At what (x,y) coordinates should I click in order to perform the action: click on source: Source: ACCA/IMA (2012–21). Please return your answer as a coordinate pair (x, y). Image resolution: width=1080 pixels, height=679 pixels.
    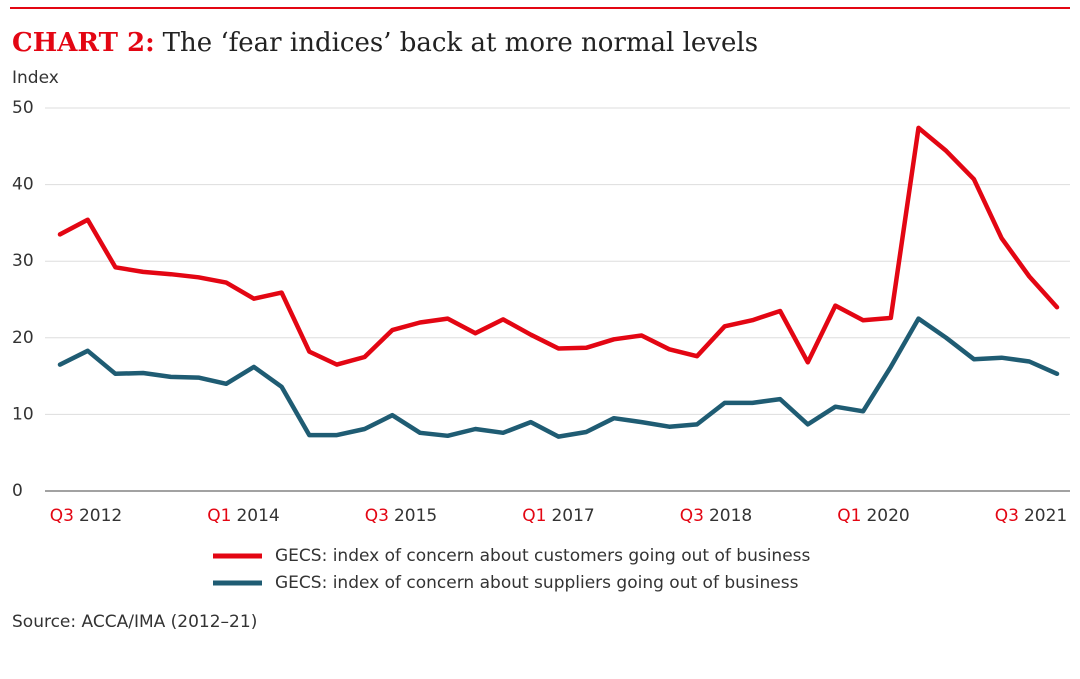
    Looking at the image, I should click on (134, 622).